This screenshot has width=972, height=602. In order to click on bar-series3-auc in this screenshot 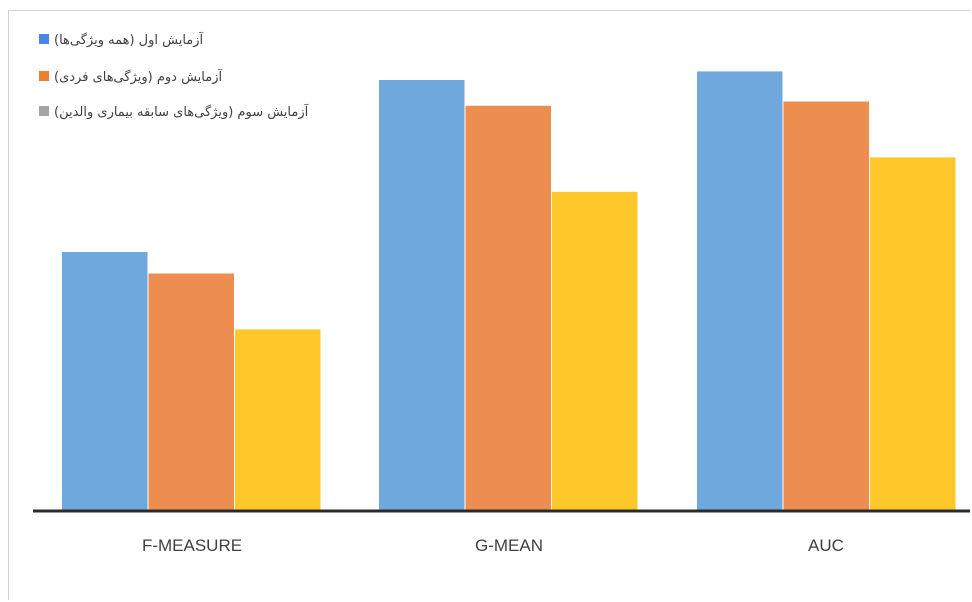, I will do `click(913, 333)`.